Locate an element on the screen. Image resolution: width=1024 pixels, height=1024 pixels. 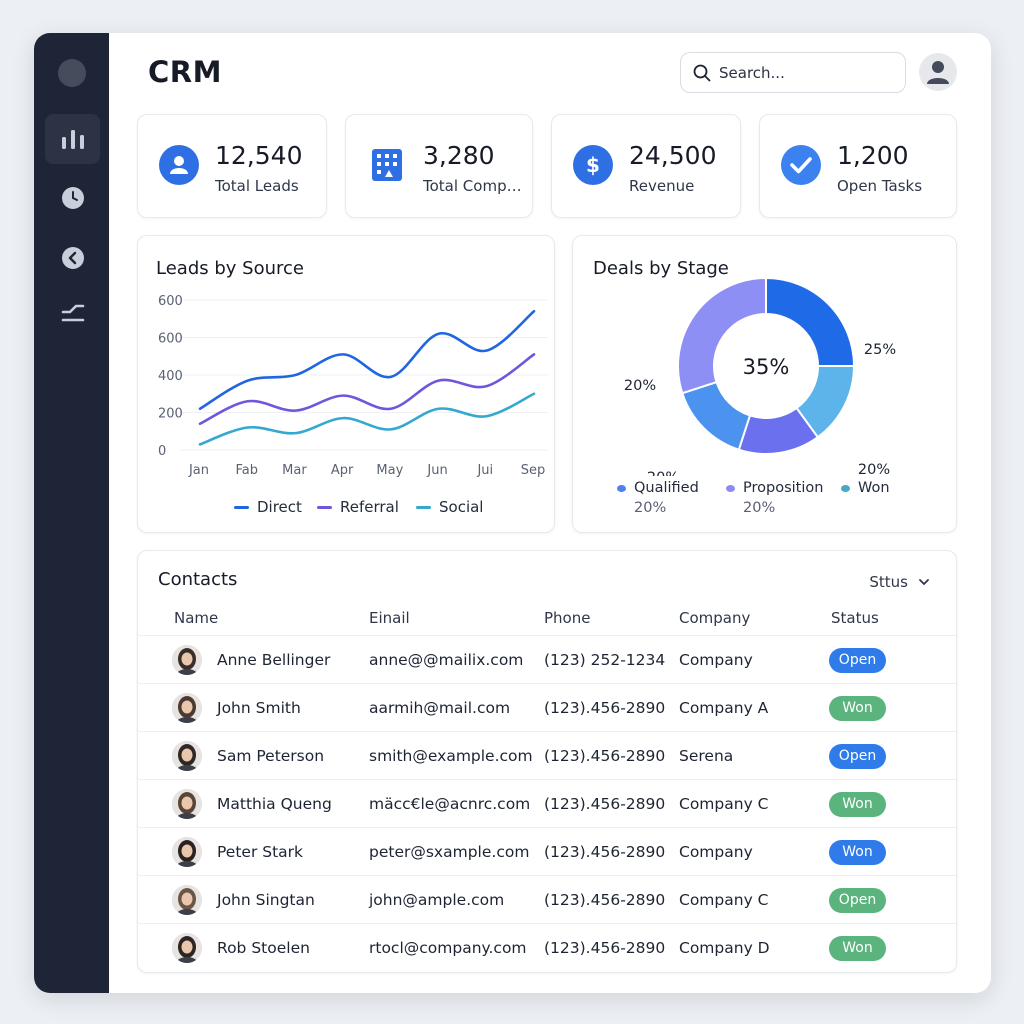
search-input is located at coordinates (804, 72).